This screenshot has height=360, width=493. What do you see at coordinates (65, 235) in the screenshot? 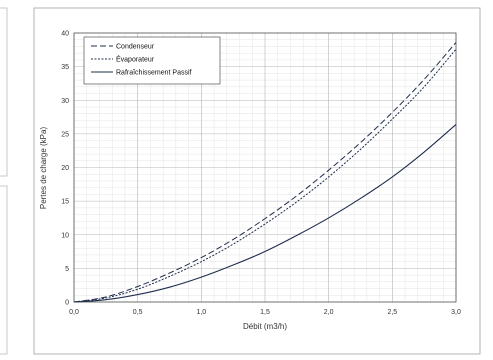
I see `y-tick-label: 10` at bounding box center [65, 235].